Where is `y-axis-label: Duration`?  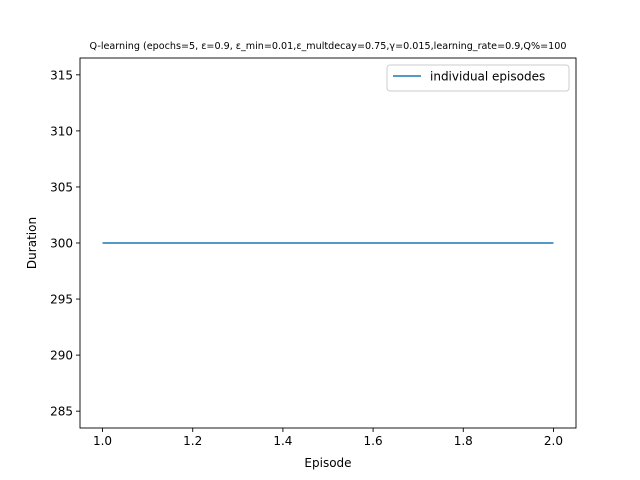 y-axis-label: Duration is located at coordinates (32, 243).